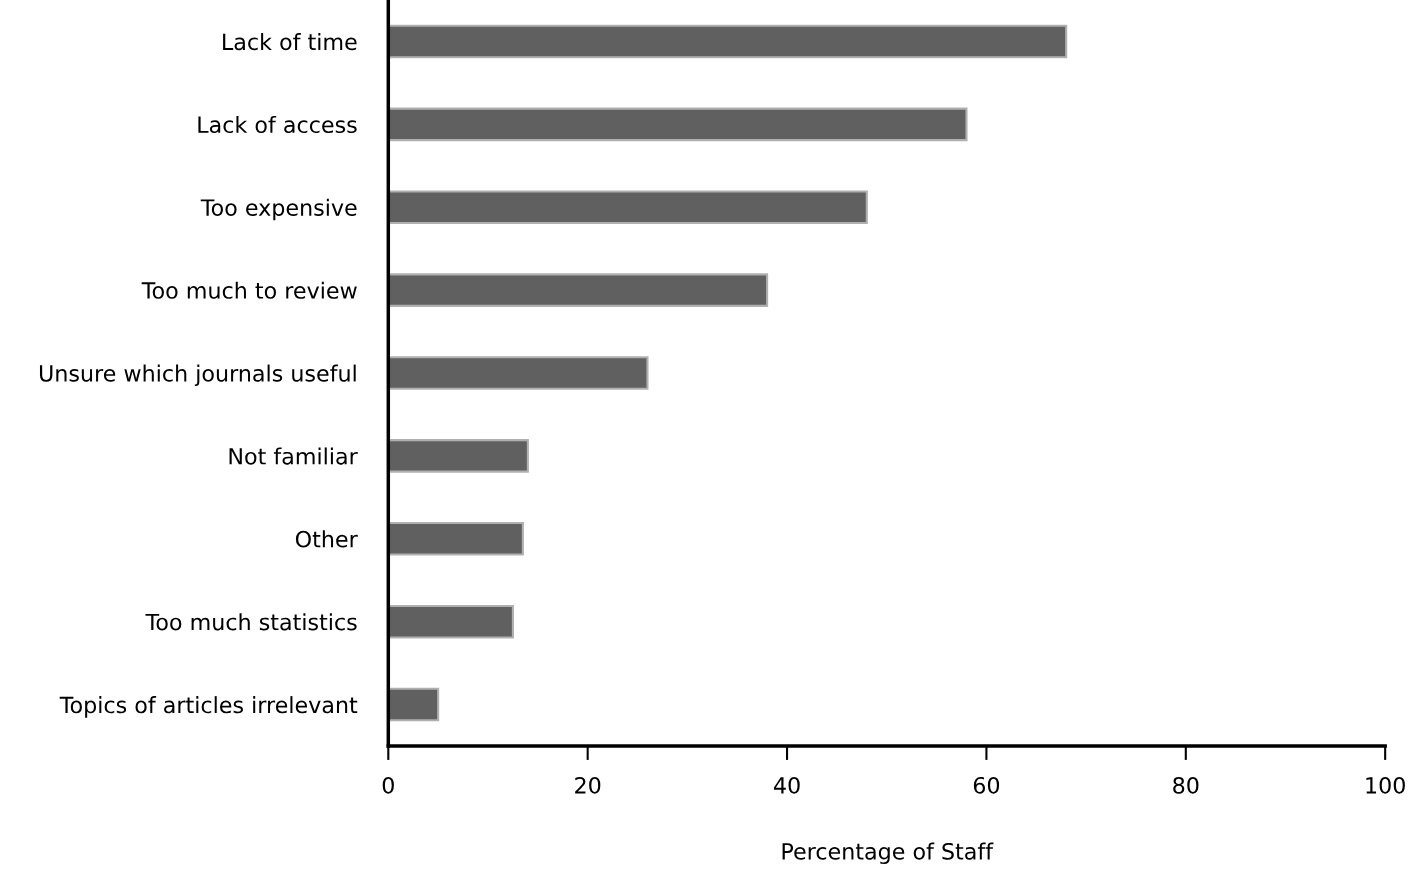  I want to click on x-axis-title: Percentage of Staff, so click(888, 853).